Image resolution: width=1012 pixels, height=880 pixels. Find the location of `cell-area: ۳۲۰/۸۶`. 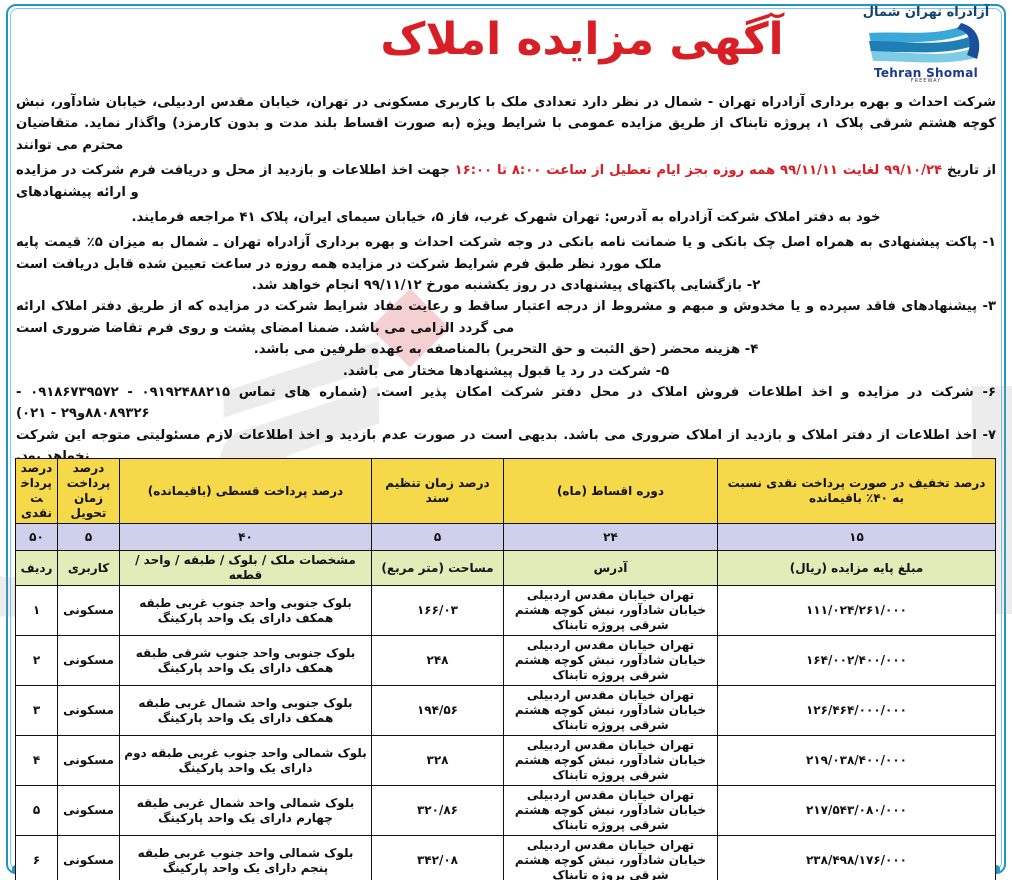

cell-area: ۳۲۰/۸۶ is located at coordinates (437, 810).